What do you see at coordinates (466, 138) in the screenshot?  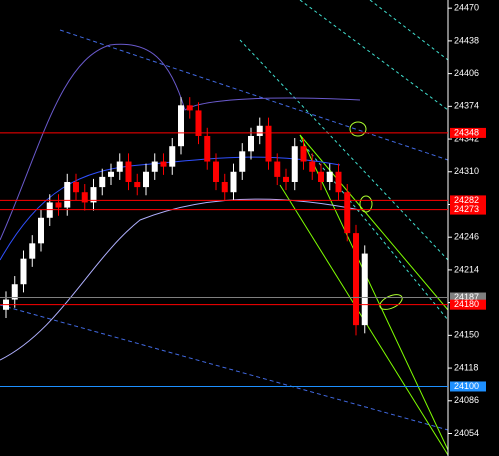 I see `y-tick-label: 24342` at bounding box center [466, 138].